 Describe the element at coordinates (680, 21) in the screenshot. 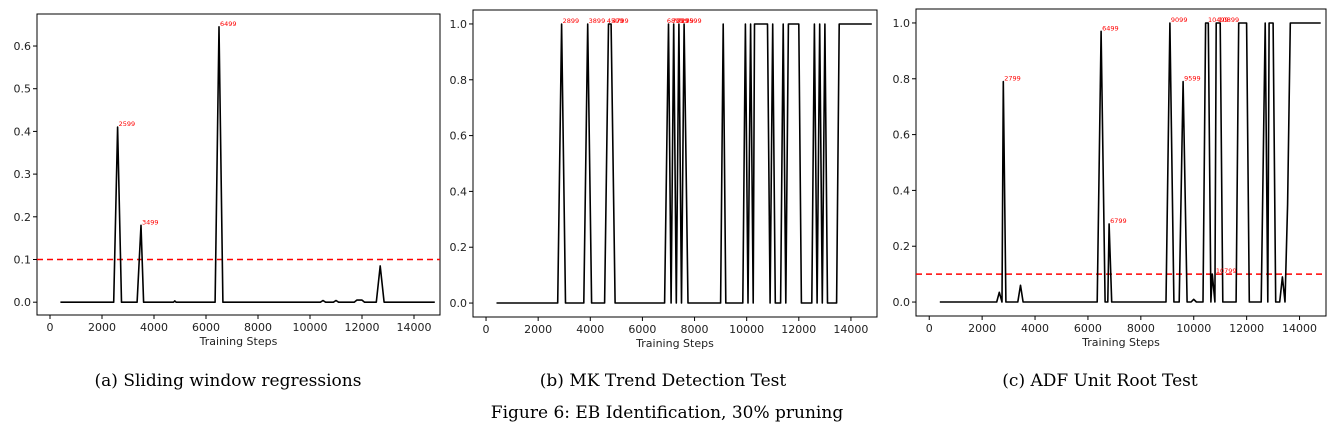

I see `peak-annotation: 7099` at that location.